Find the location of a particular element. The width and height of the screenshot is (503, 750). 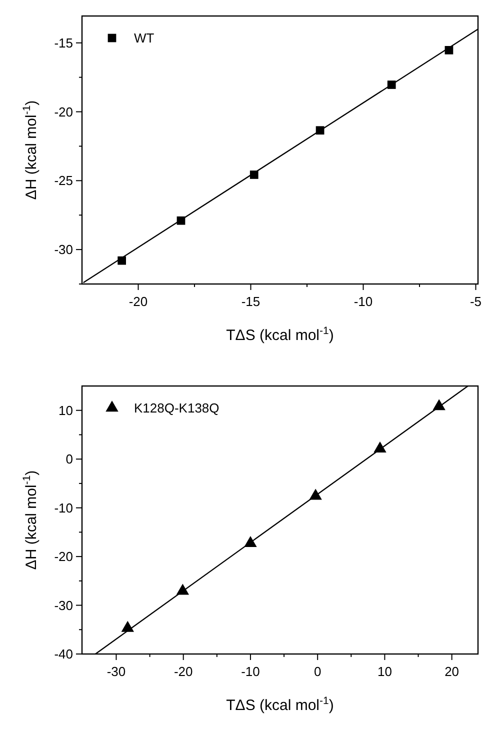

x-tick-label: 0 is located at coordinates (318, 671).